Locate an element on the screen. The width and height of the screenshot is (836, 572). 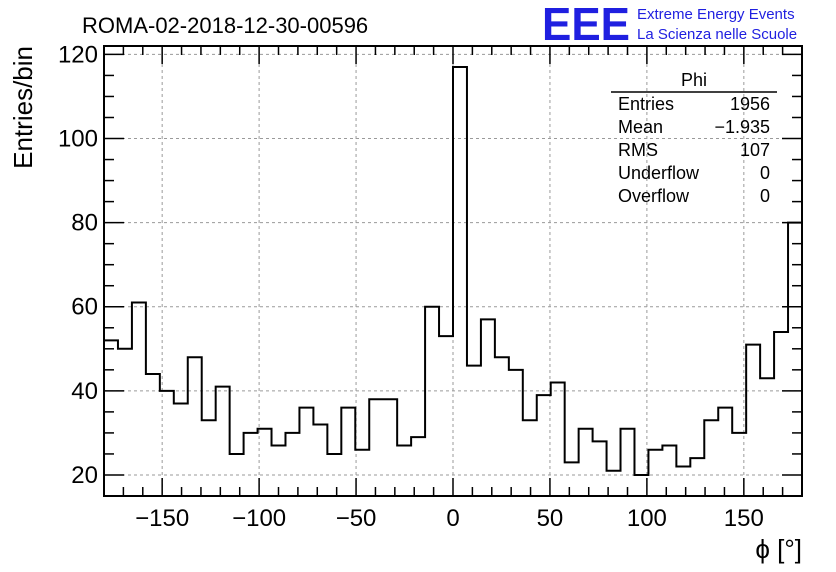
x-tick-label-1: −100 is located at coordinates (259, 518).